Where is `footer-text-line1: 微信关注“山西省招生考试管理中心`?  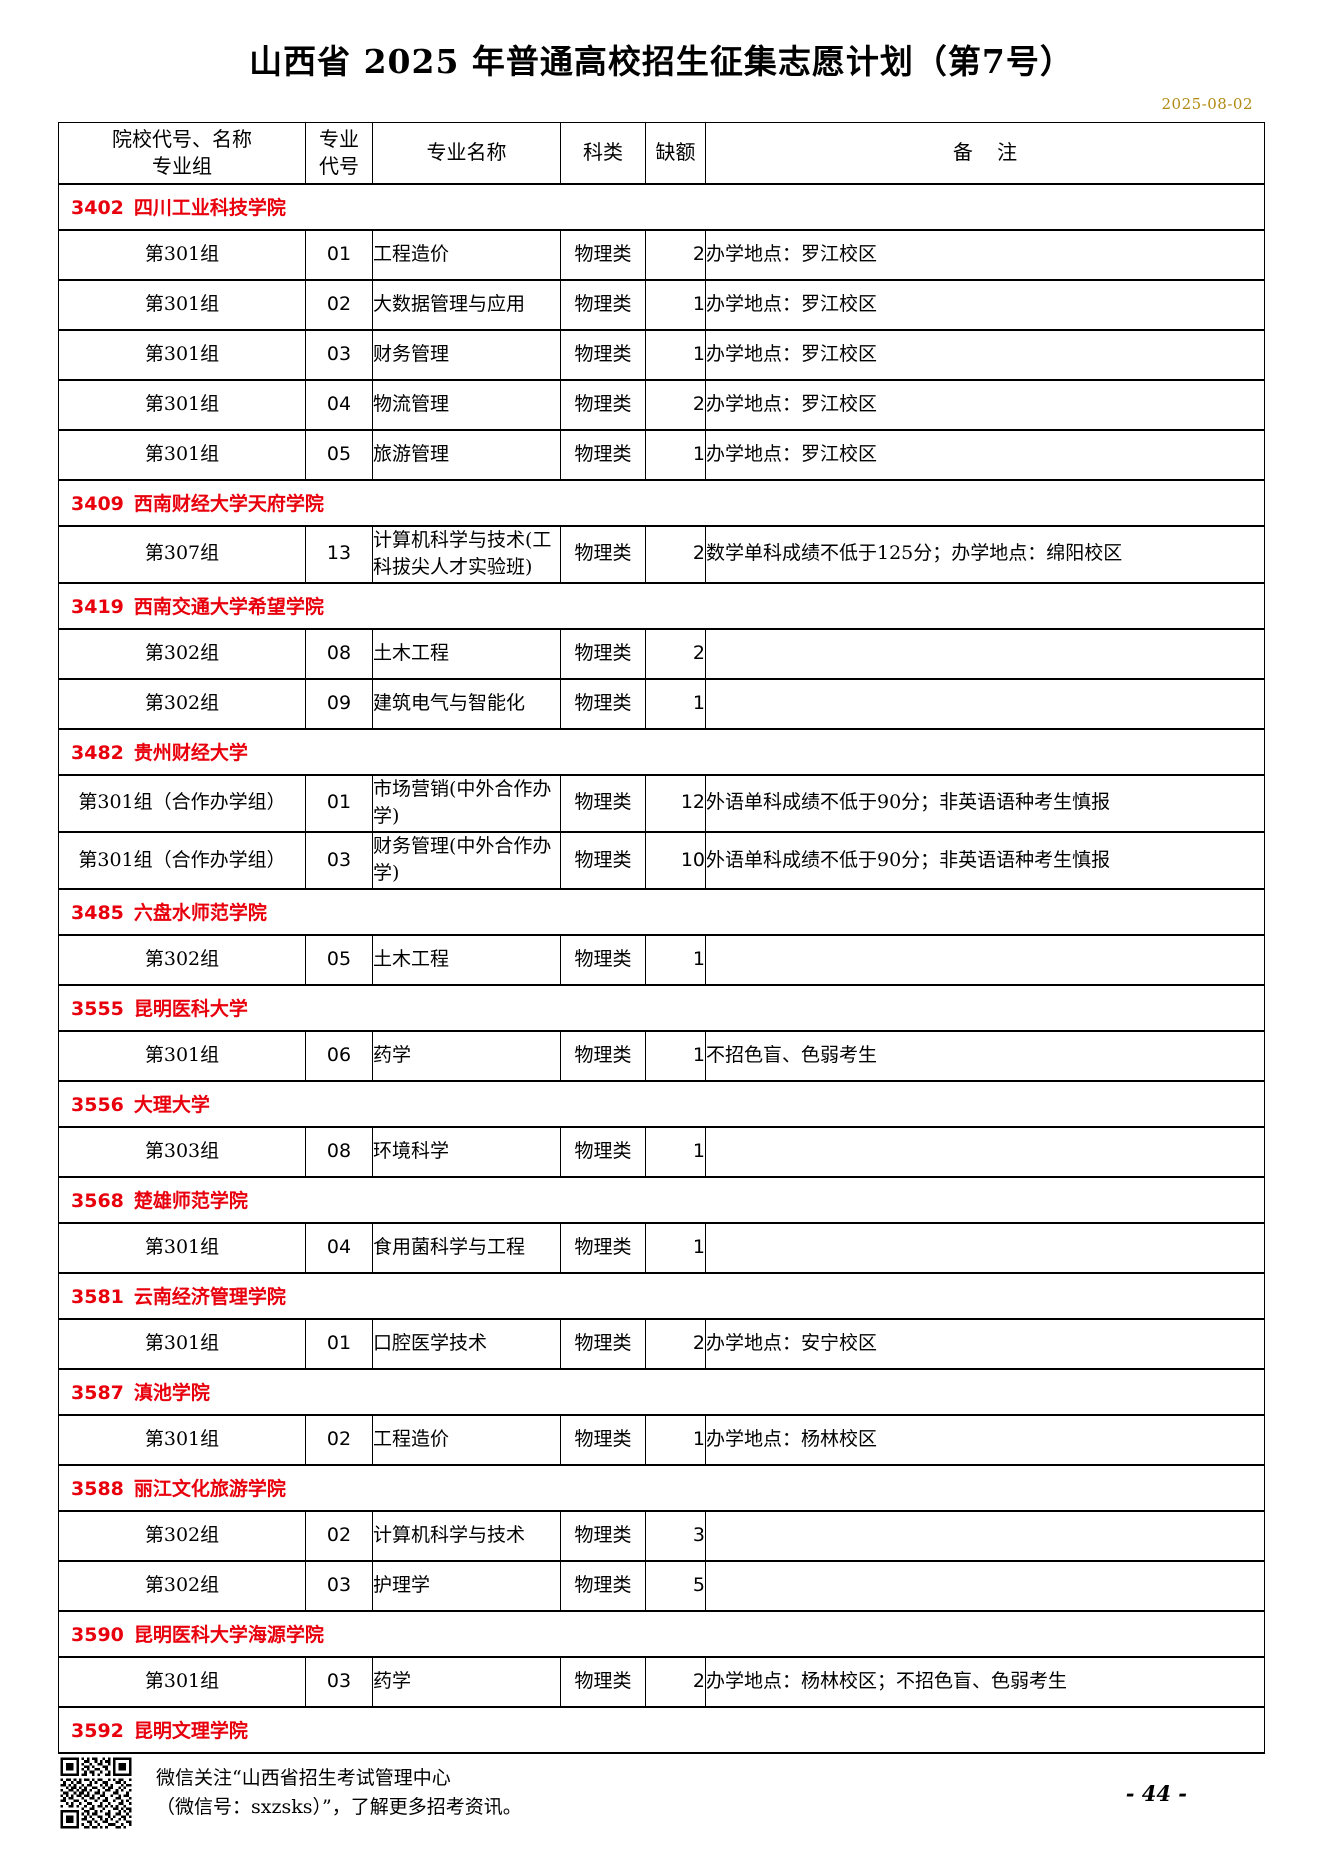
footer-text-line1: 微信关注“山西省招生考试管理中心 is located at coordinates (303, 1777).